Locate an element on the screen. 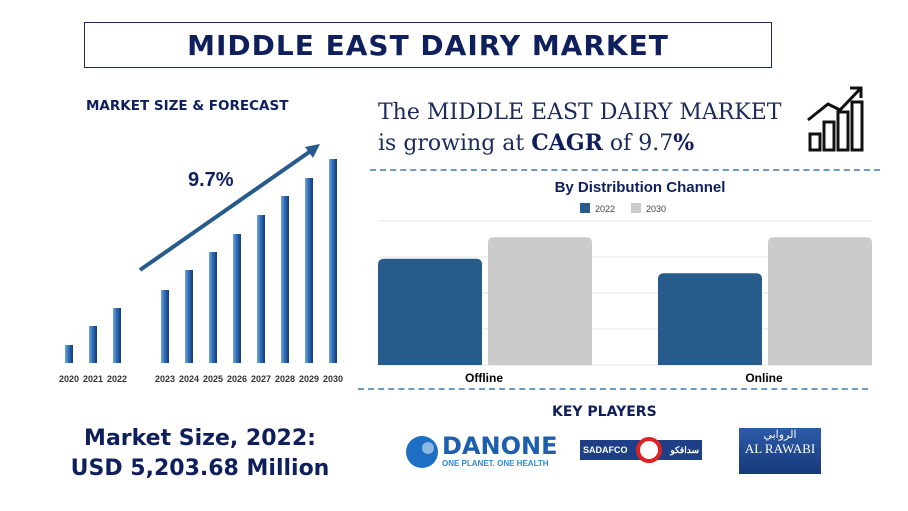 The width and height of the screenshot is (908, 511). danone-logo: DANONE ONE PLANET. ONE HEALTH is located at coordinates (479, 451).